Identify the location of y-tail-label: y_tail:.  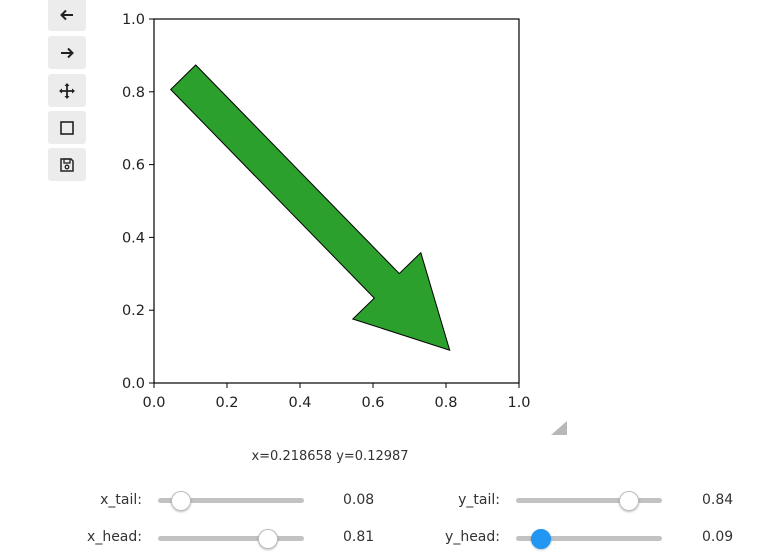
(479, 500).